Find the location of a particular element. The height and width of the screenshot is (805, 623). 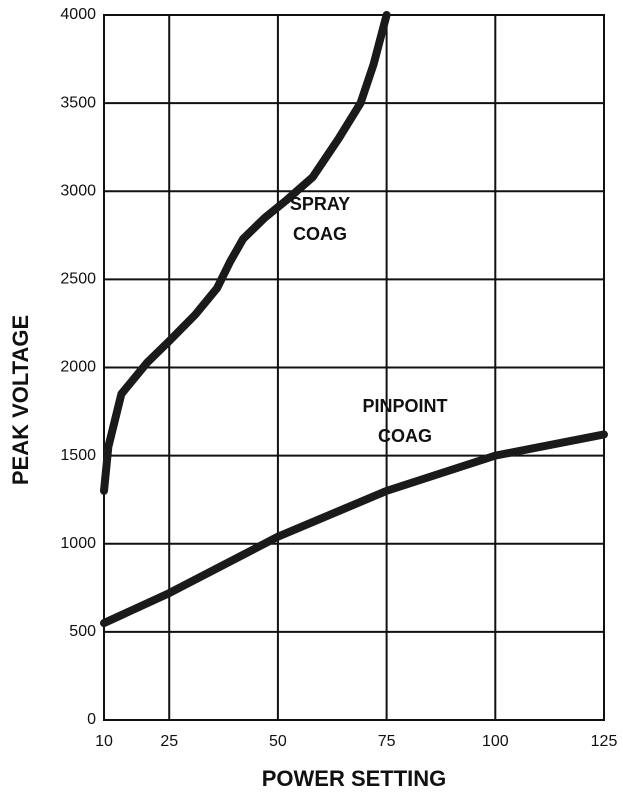

x-tick-label: 75 is located at coordinates (387, 741).